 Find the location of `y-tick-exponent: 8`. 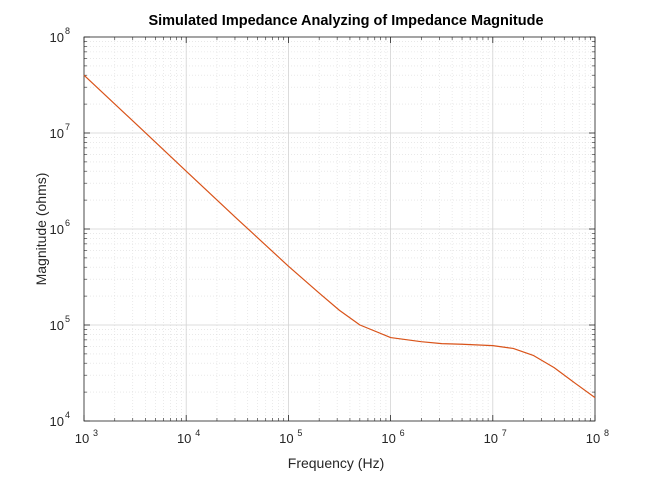

y-tick-exponent: 8 is located at coordinates (67, 31).